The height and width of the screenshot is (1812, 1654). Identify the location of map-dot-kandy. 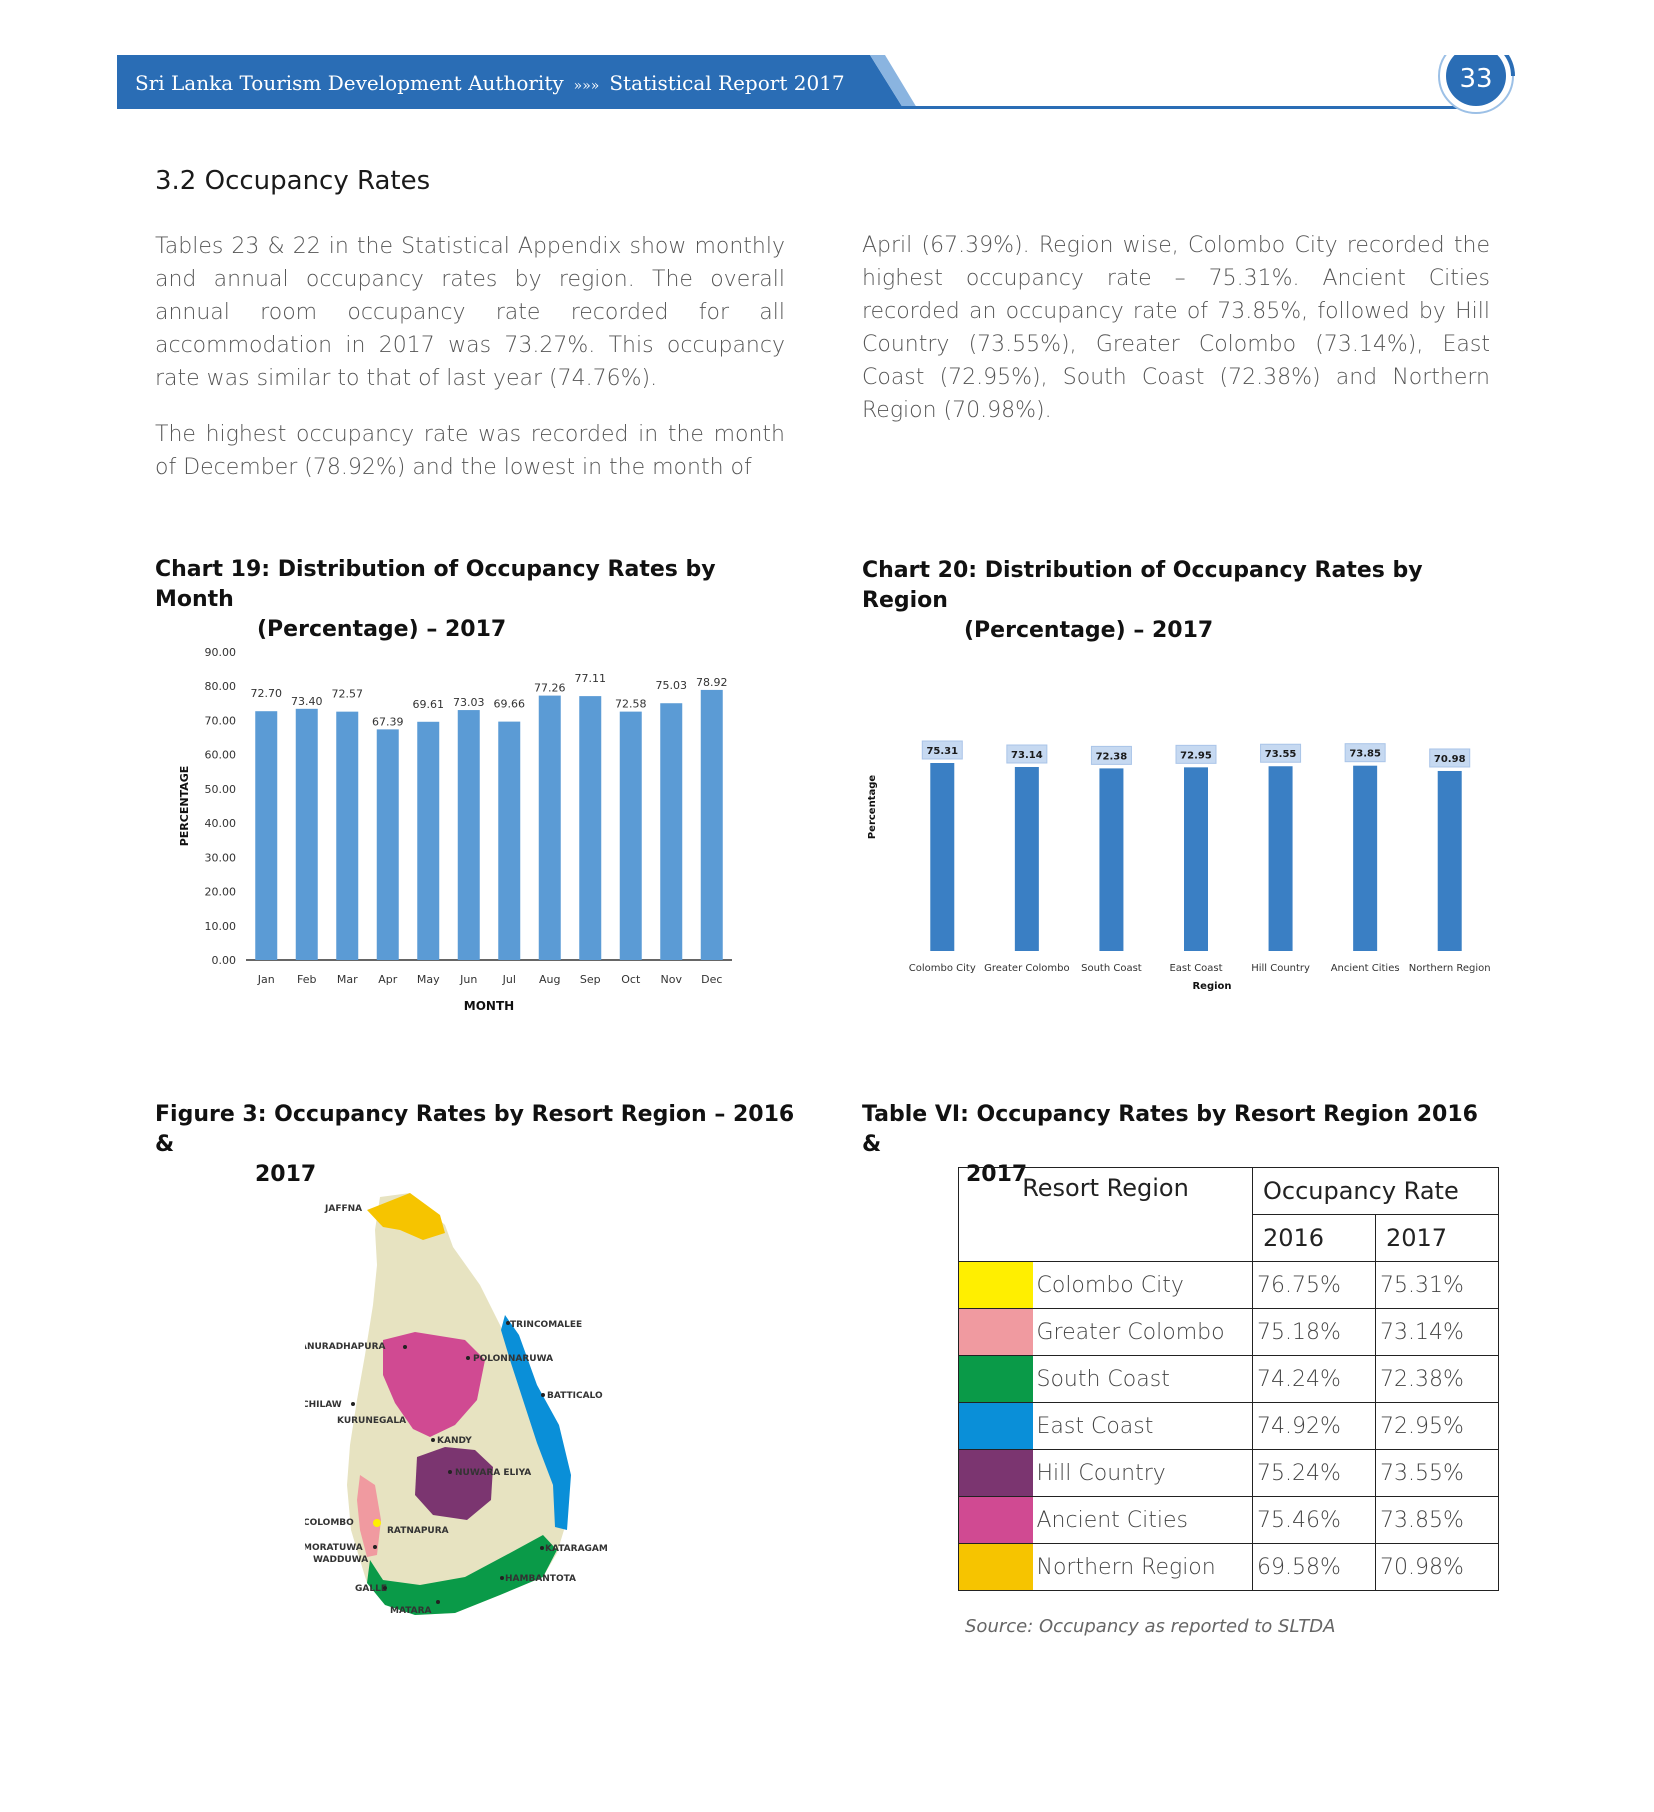
(433, 1440).